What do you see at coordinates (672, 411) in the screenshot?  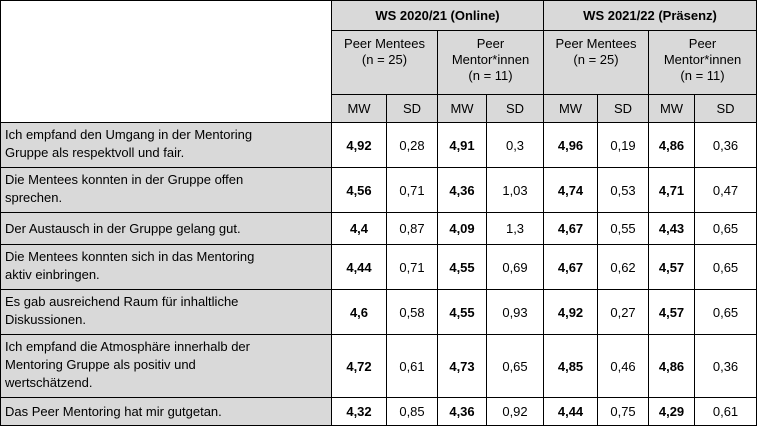 I see `mw-value: 4,29` at bounding box center [672, 411].